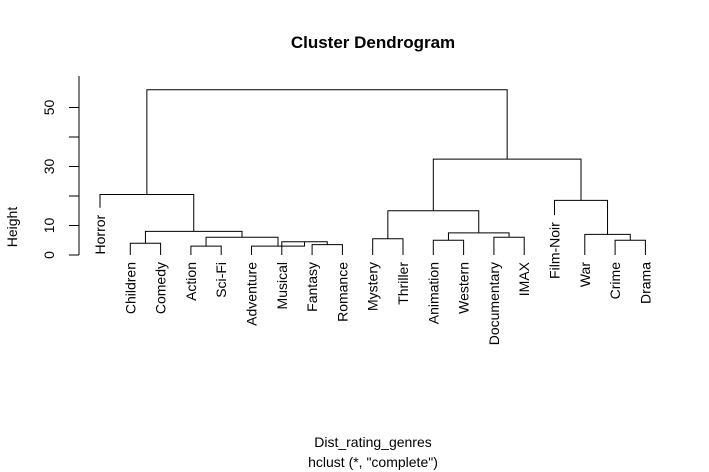 The height and width of the screenshot is (472, 709). What do you see at coordinates (49, 108) in the screenshot?
I see `y-tick-label: 50` at bounding box center [49, 108].